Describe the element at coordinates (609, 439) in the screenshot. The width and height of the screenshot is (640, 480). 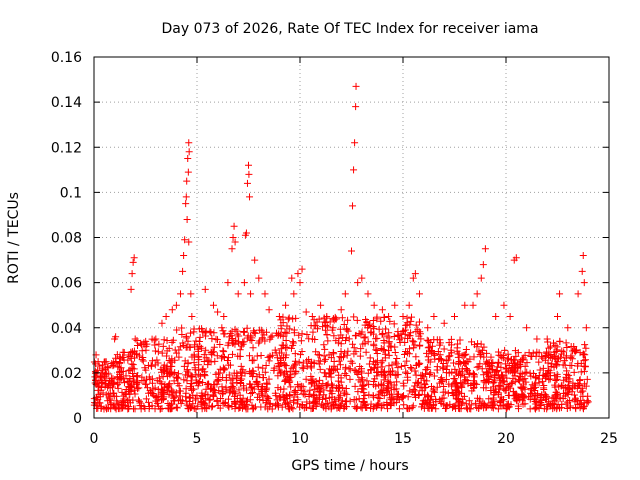
I see `x-tick-label: 25` at that location.